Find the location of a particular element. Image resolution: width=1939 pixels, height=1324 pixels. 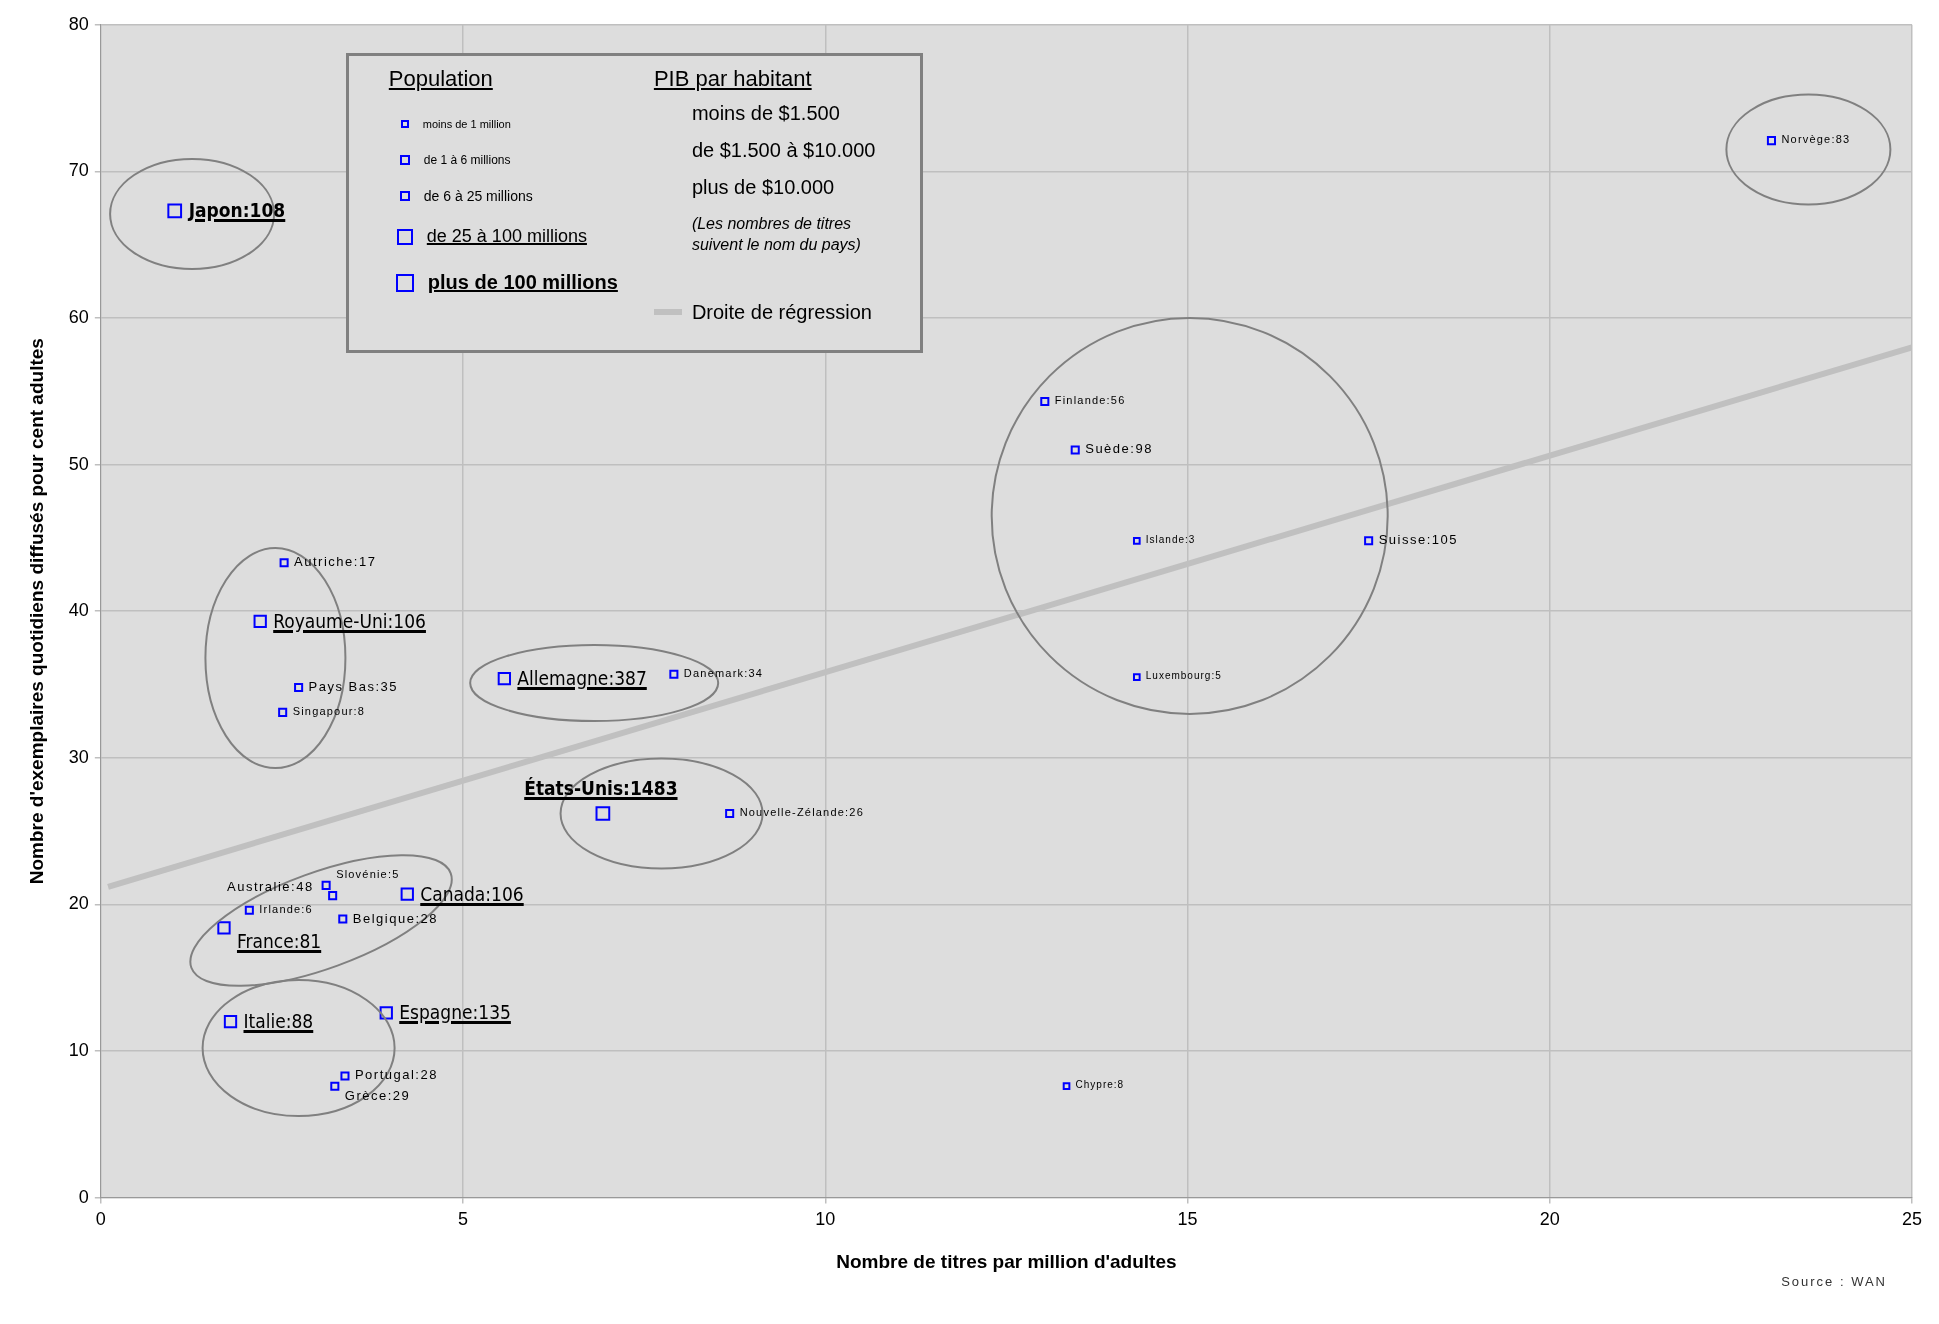

x-axis-title: Nombre de titres par million d'adultes is located at coordinates (1006, 1261).